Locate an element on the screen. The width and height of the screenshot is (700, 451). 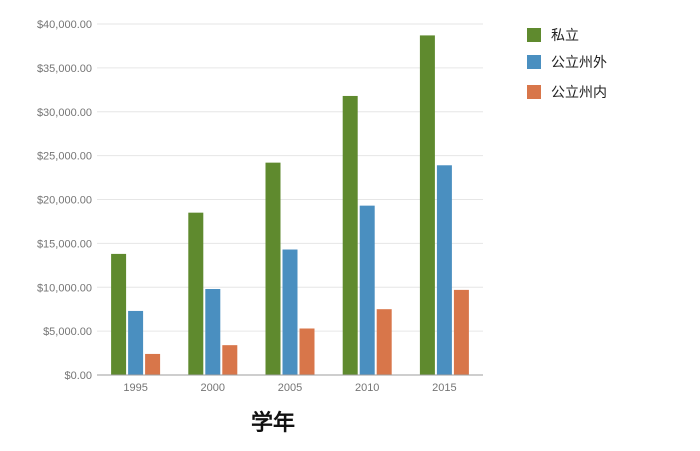
x-tick-label: 1995 is located at coordinates (135, 388).